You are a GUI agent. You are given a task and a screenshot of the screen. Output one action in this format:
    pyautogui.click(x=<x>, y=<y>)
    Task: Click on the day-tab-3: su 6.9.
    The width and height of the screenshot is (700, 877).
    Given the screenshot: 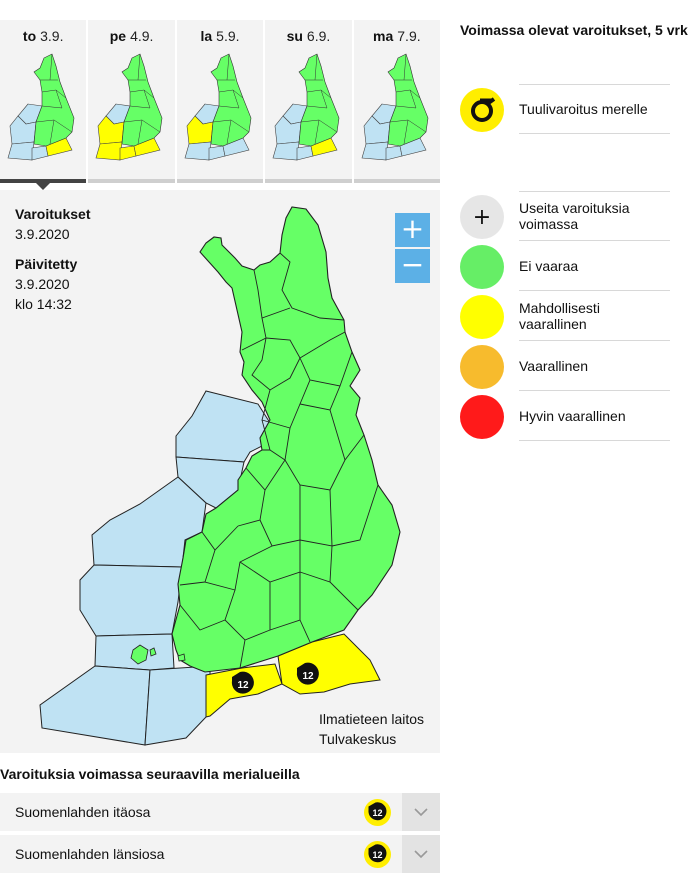 What is the action you would take?
    pyautogui.click(x=308, y=101)
    